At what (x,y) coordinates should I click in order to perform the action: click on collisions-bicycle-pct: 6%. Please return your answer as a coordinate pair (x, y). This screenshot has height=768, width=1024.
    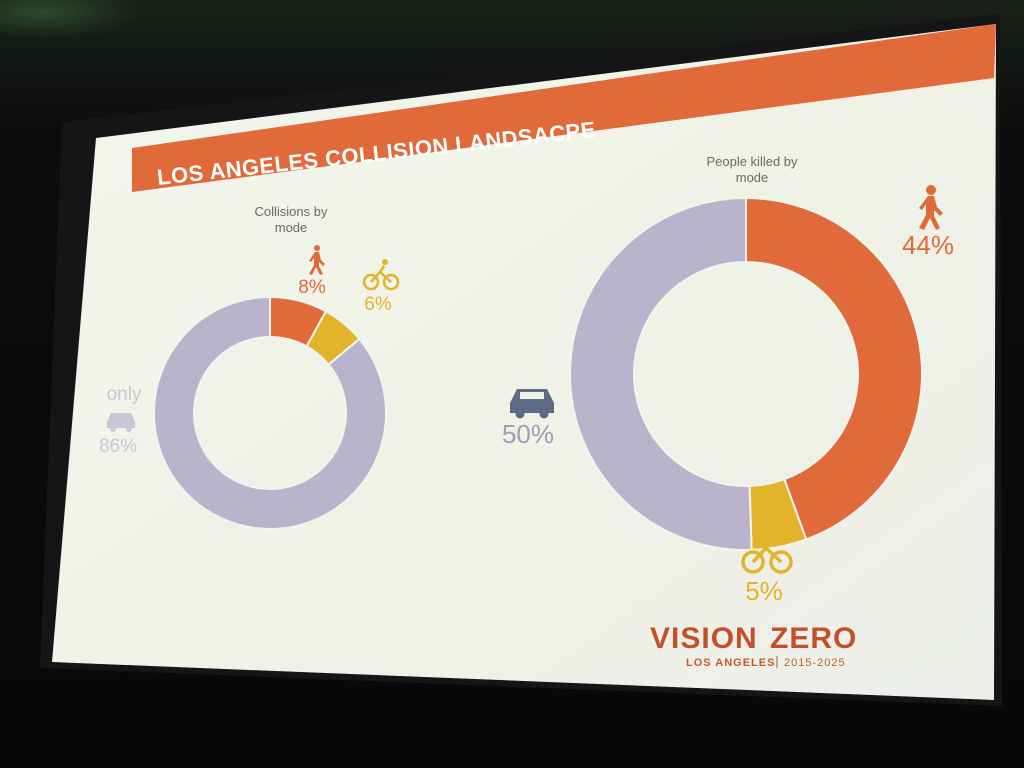
    Looking at the image, I should click on (378, 304).